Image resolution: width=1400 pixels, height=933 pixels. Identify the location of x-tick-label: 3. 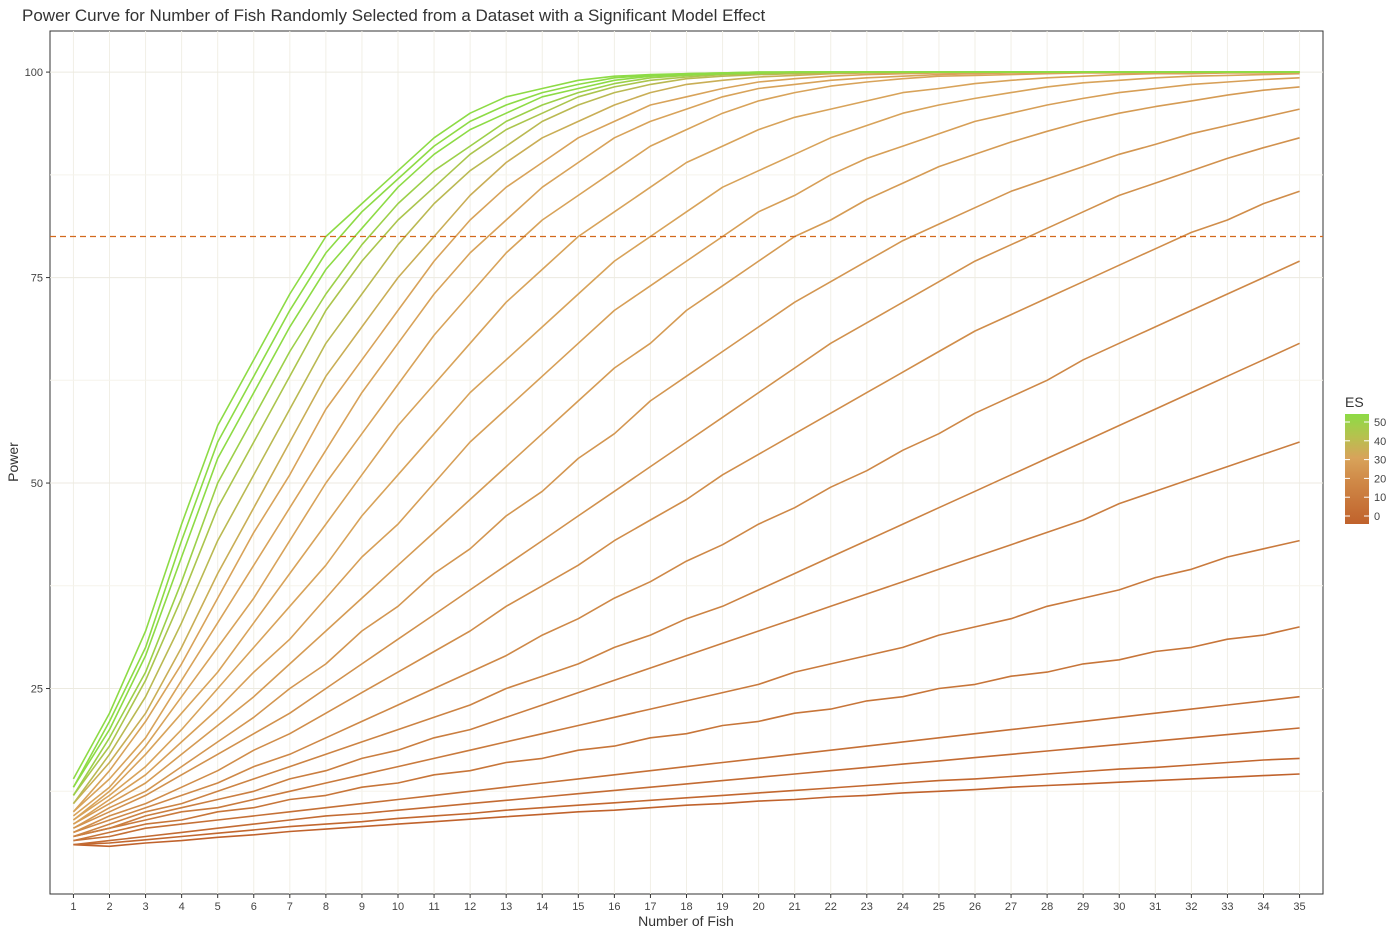
(146, 907).